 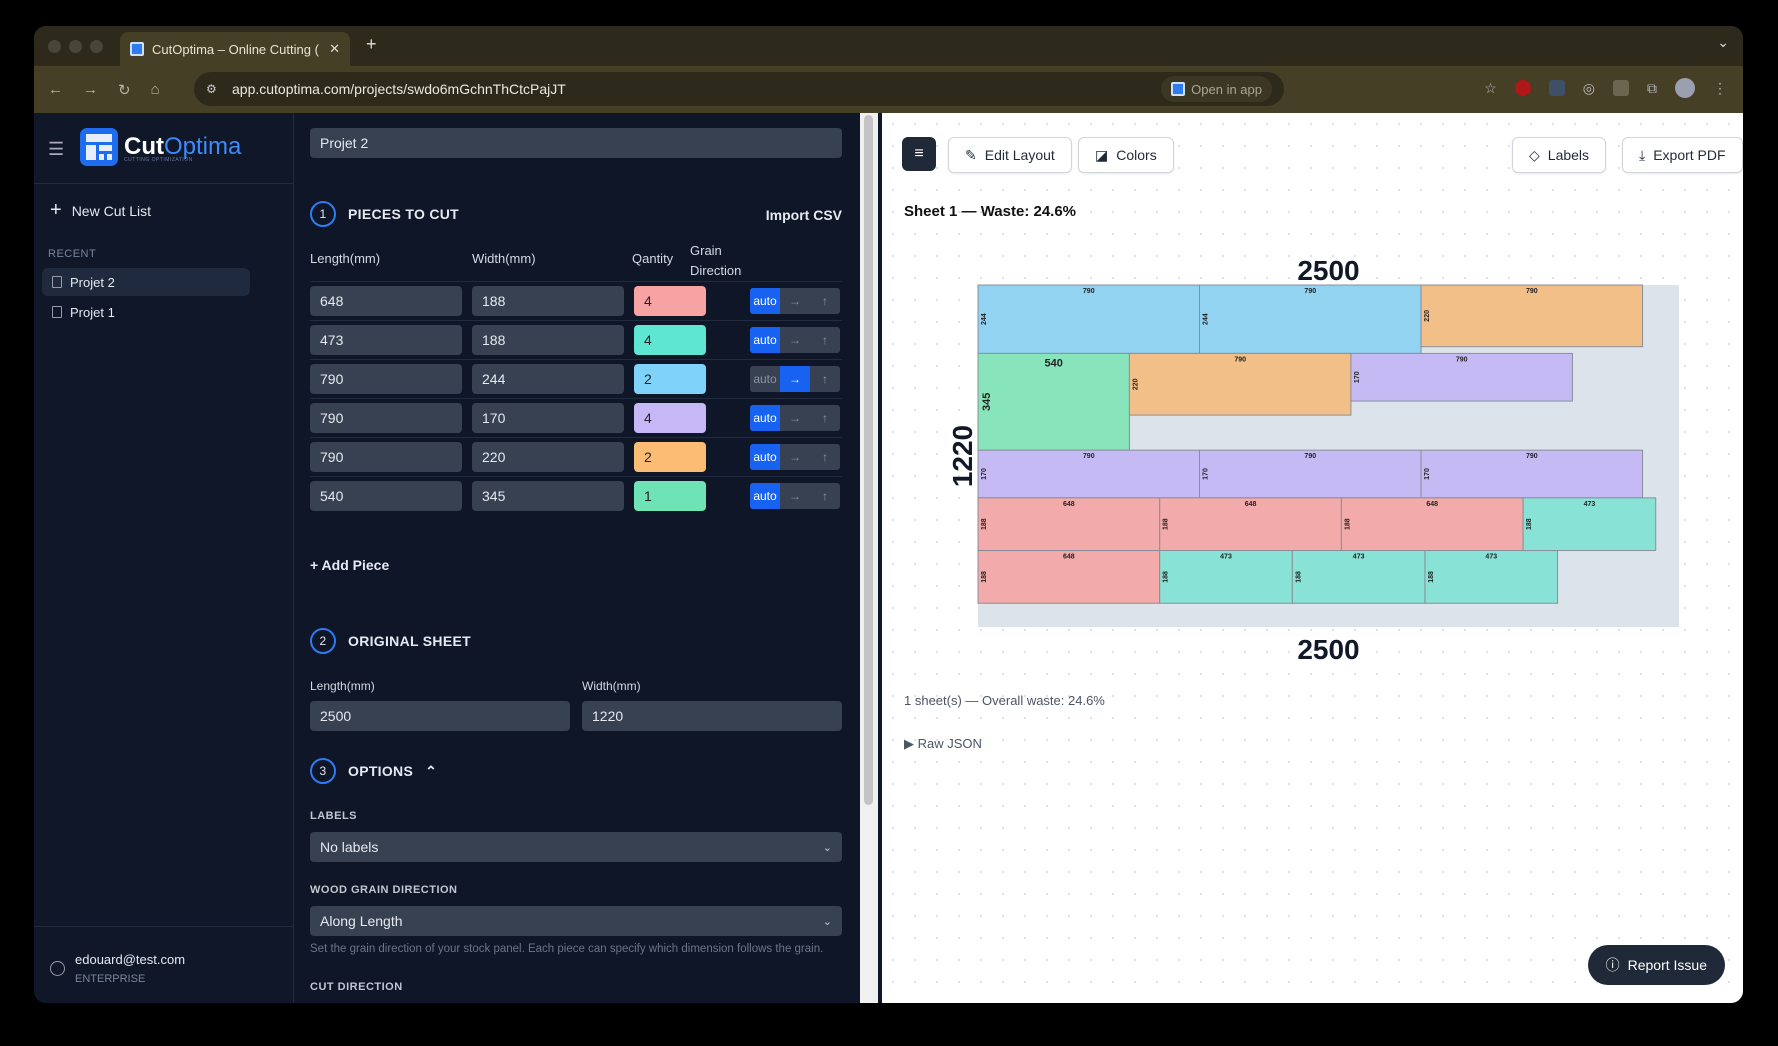 What do you see at coordinates (1682, 155) in the screenshot?
I see `export-pdf-button: ⤓ Export PDF` at bounding box center [1682, 155].